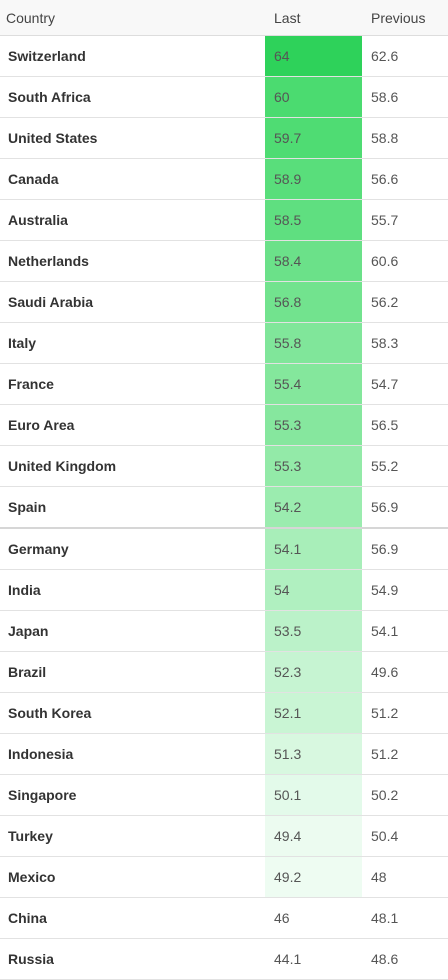 This screenshot has height=980, width=448. Describe the element at coordinates (313, 261) in the screenshot. I see `last-value-cell: 58.4` at that location.